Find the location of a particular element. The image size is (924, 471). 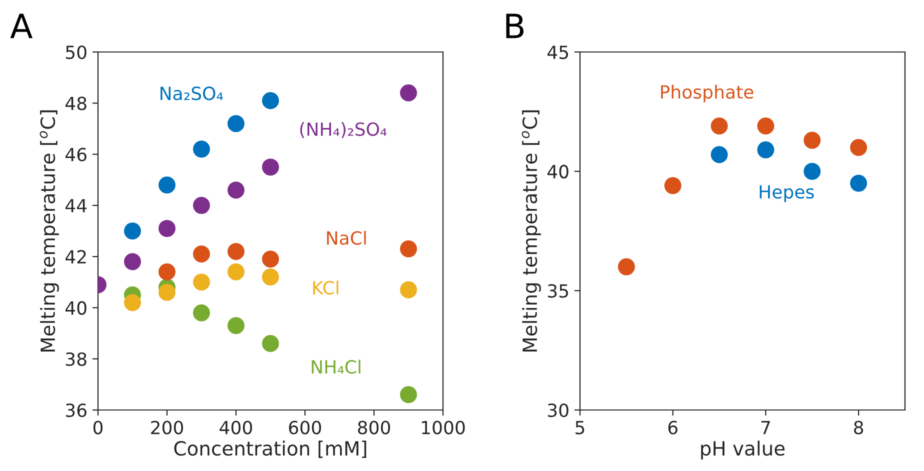

x-tick-label: 800 is located at coordinates (374, 427).